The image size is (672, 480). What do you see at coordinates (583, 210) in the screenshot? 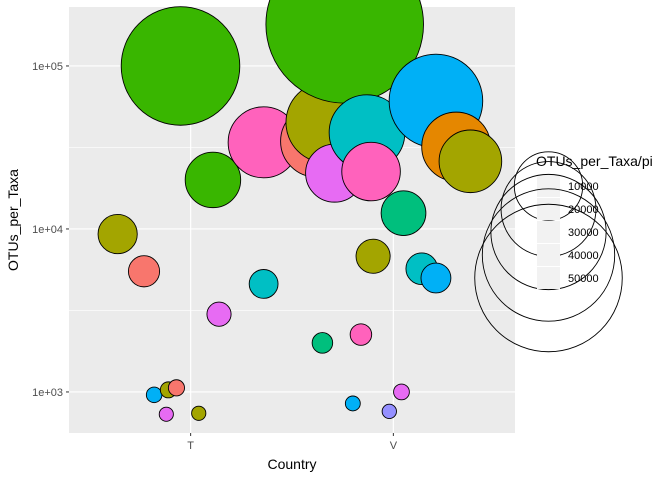
I see `legend-label: 20000` at bounding box center [583, 210].